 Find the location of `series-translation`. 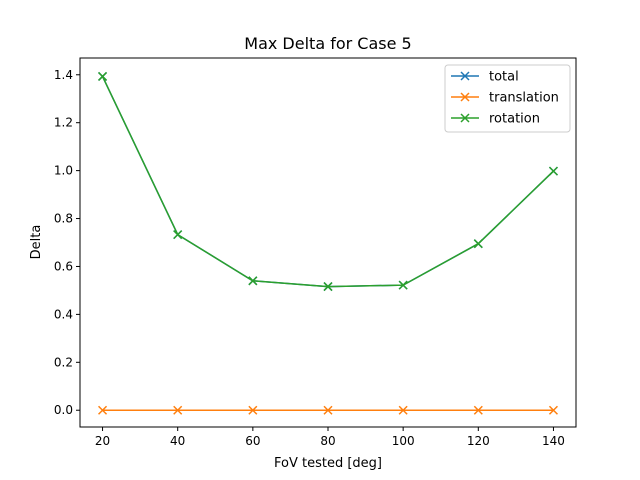

series-translation is located at coordinates (328, 410).